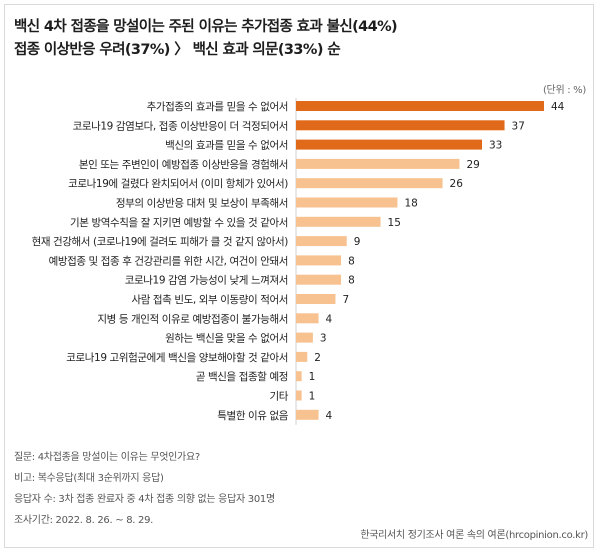  I want to click on value-label: 37, so click(518, 126).